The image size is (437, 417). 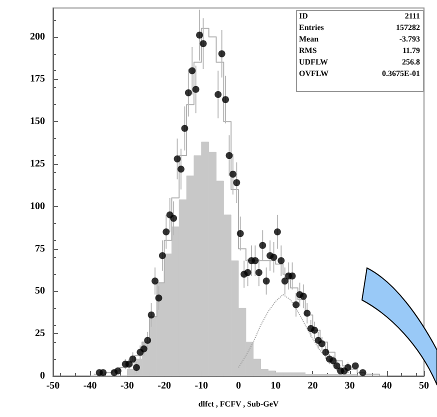 I want to click on text: Mean -3.793, so click(x=359, y=39).